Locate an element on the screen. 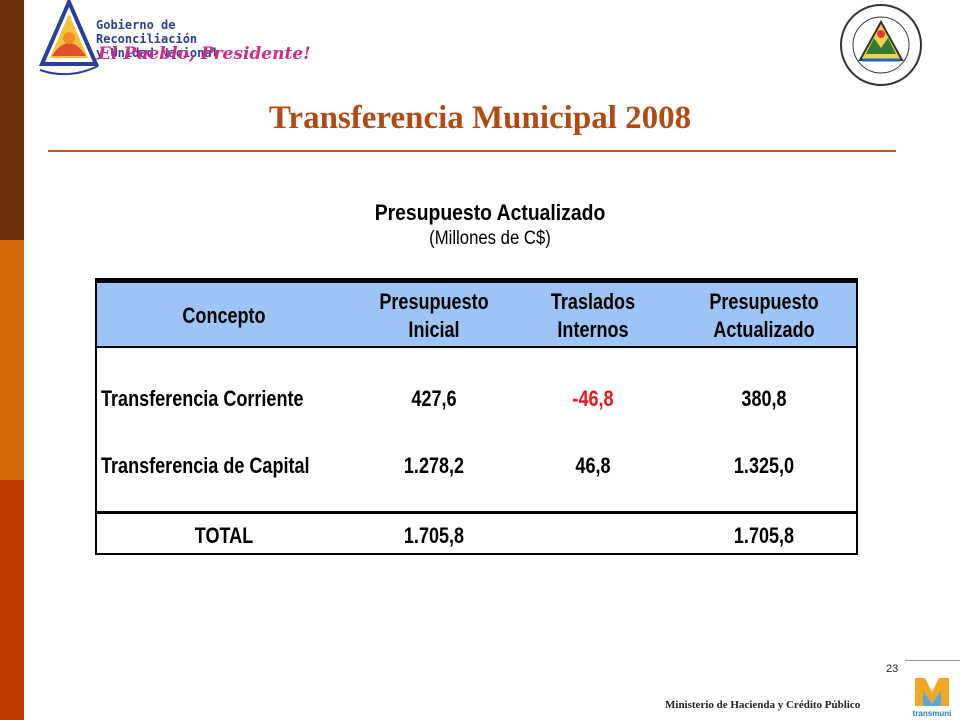 The width and height of the screenshot is (960, 720). government-slogan: El Pueblo, Presidente! is located at coordinates (204, 54).